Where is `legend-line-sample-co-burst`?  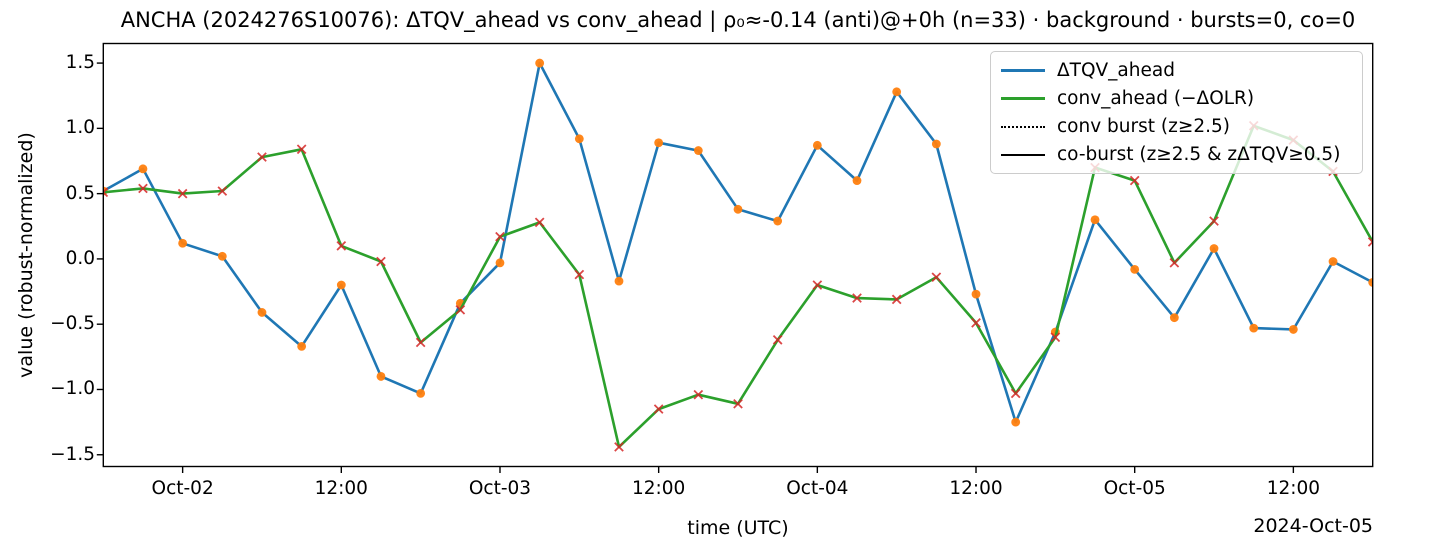 legend-line-sample-co-burst is located at coordinates (1023, 154).